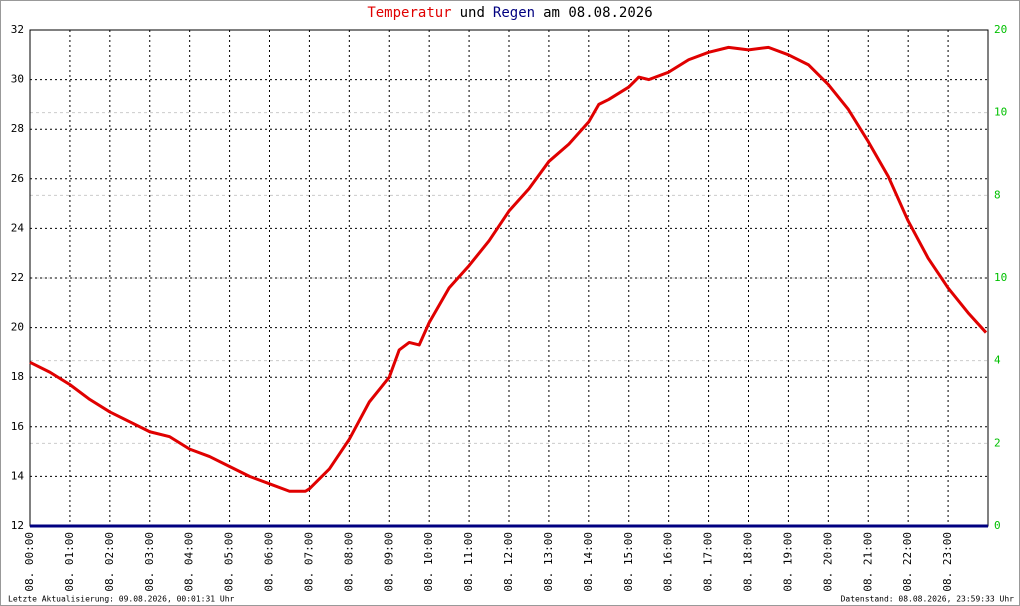 The image size is (1020, 606). What do you see at coordinates (69, 562) in the screenshot?
I see `x-tick-label: 08. 01:00` at bounding box center [69, 562].